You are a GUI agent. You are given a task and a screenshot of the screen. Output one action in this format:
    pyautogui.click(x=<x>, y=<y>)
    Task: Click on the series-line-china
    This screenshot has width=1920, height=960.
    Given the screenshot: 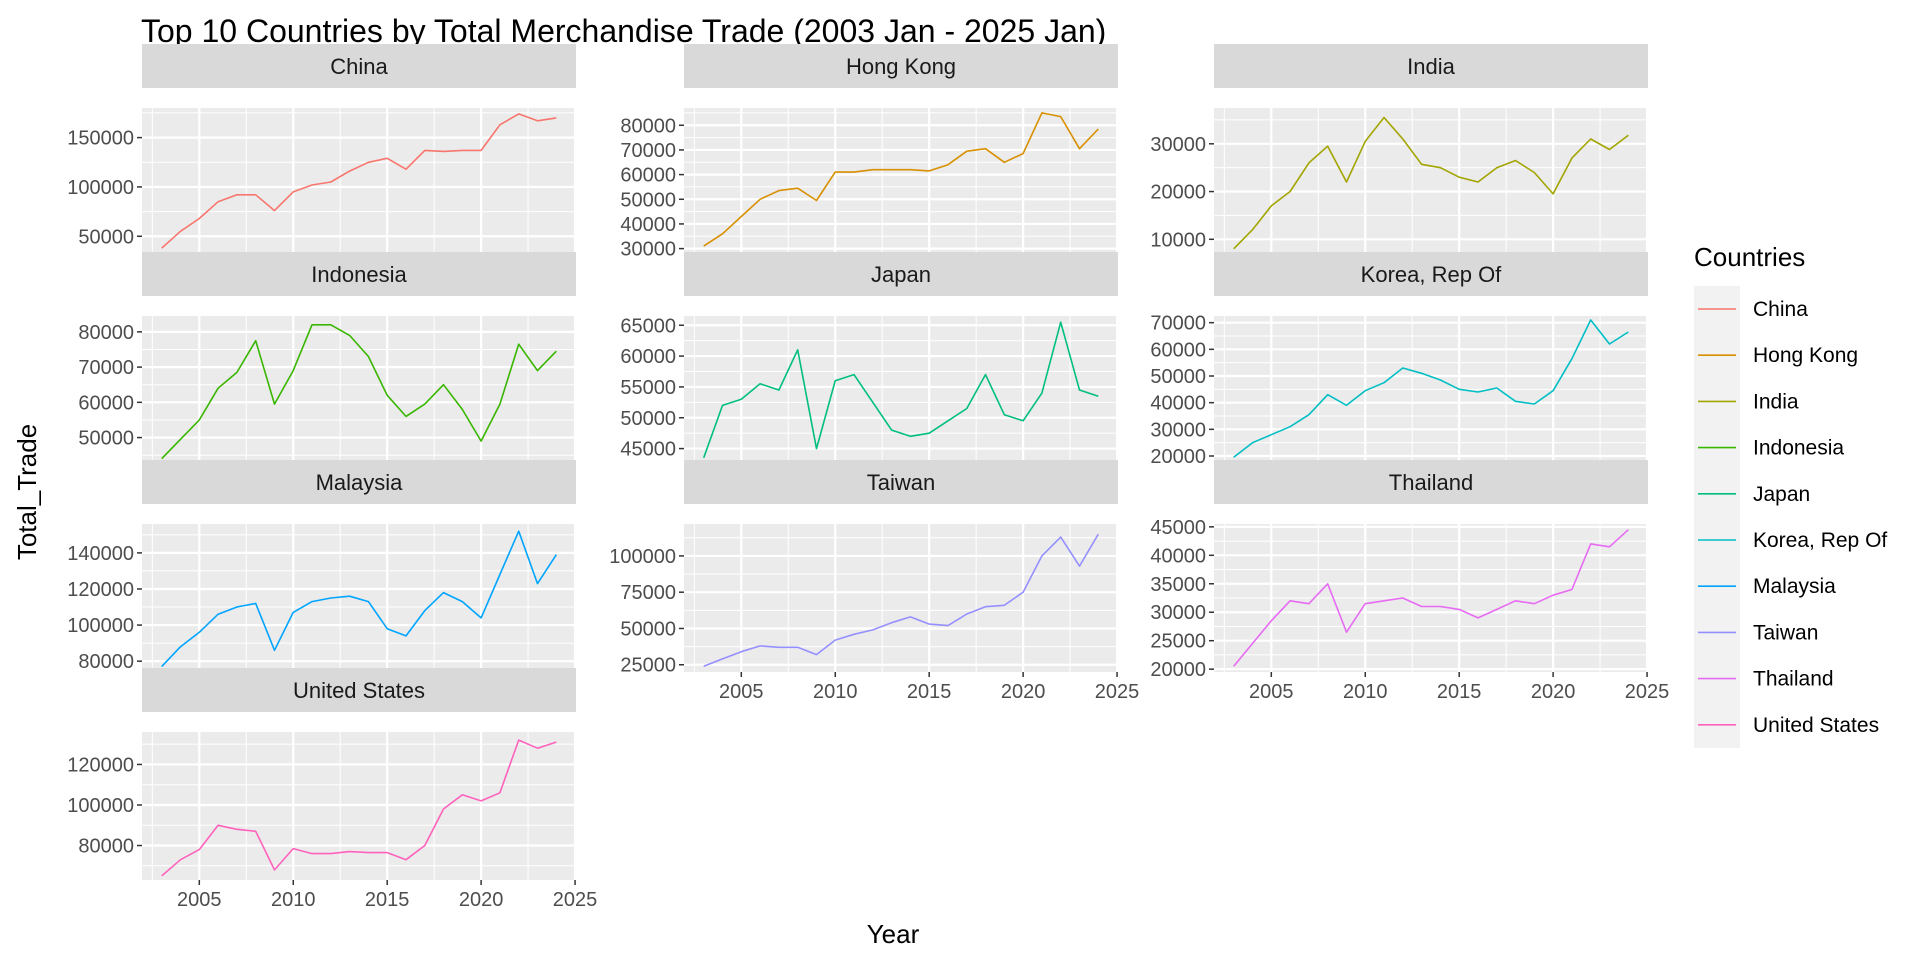 What is the action you would take?
    pyautogui.click(x=359, y=181)
    